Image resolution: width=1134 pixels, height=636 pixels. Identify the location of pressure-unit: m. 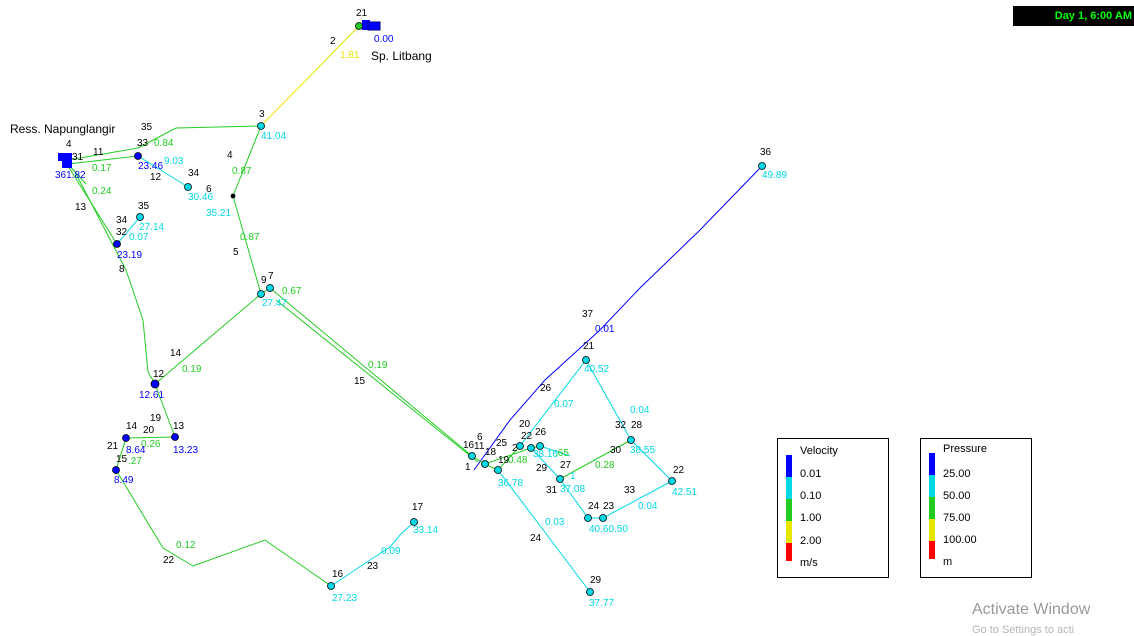
(948, 562).